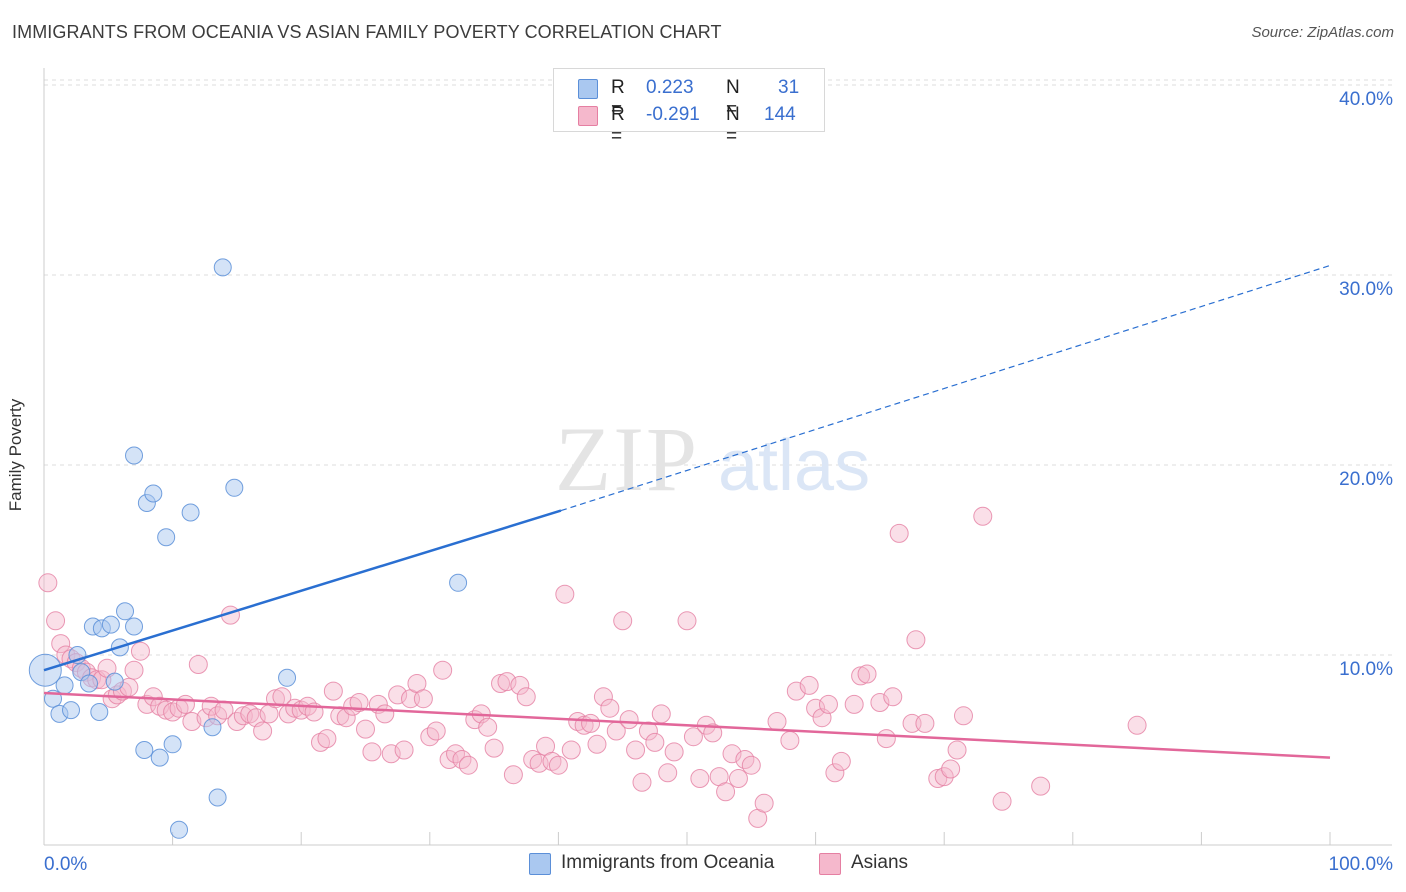 The height and width of the screenshot is (892, 1406). Describe the element at coordinates (1322, 32) in the screenshot. I see `source-label: Source: ZipAtlas.com` at that location.